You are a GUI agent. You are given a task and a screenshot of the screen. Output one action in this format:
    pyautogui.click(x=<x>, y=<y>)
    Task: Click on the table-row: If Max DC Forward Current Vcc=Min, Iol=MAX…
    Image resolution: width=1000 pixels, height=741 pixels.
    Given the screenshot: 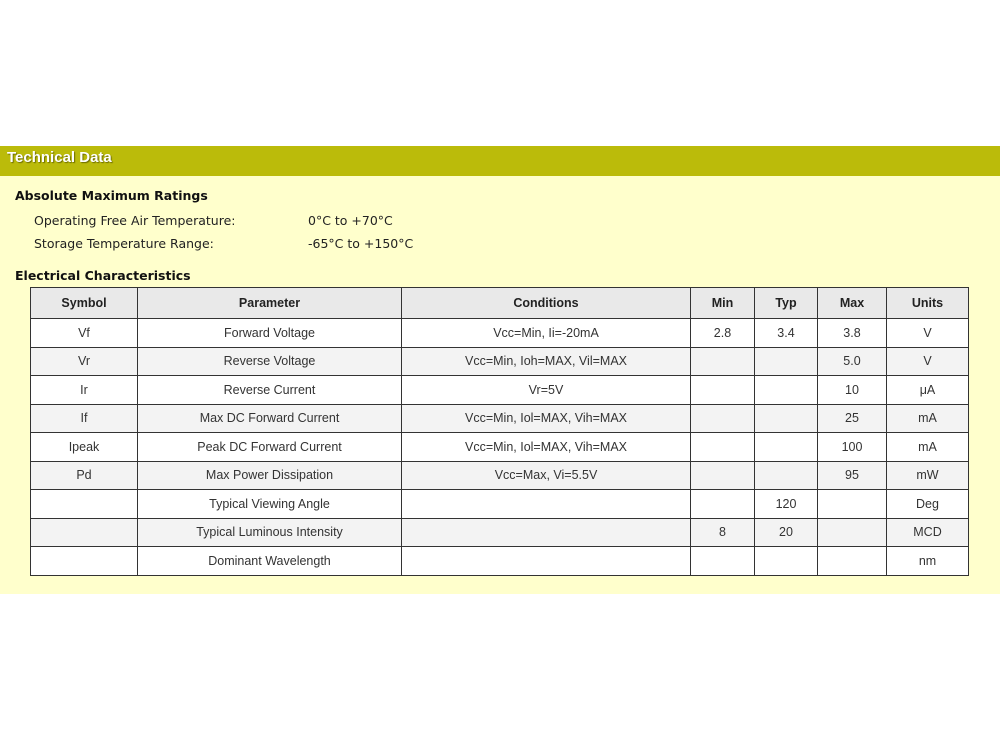 What is the action you would take?
    pyautogui.click(x=499, y=418)
    